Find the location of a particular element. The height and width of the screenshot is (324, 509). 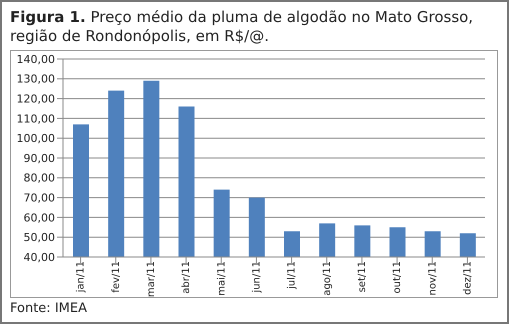

y-tick-label: 140,00 is located at coordinates (35, 59).